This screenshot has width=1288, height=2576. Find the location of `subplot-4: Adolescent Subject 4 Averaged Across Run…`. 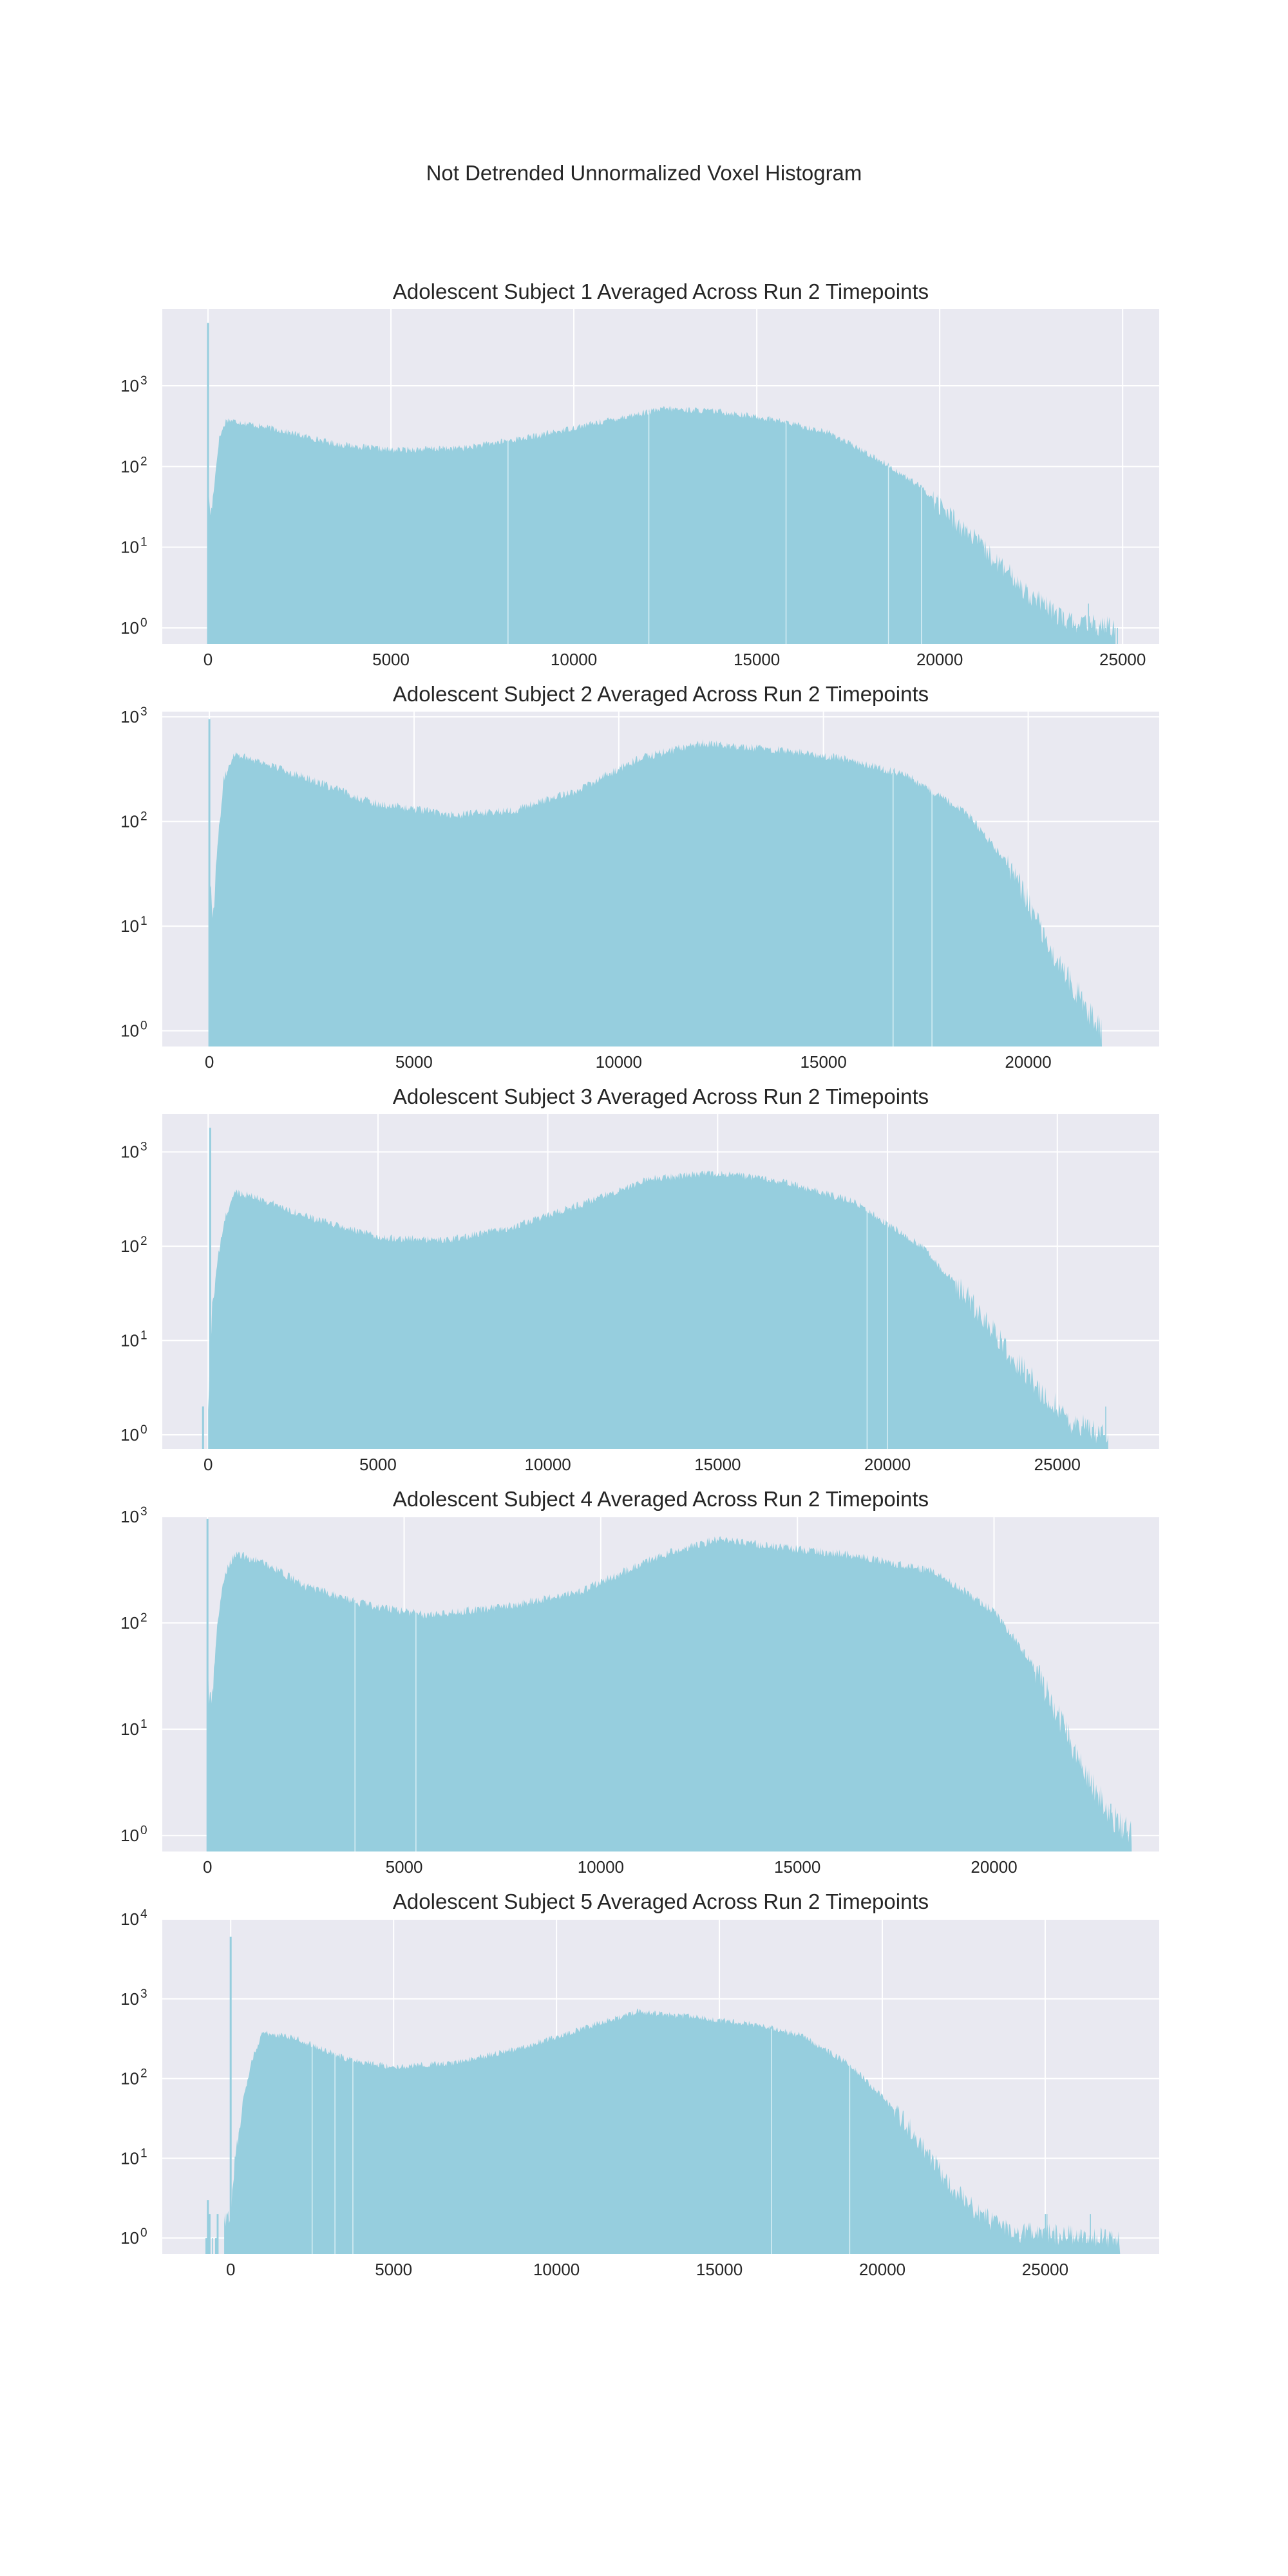

subplot-4: Adolescent Subject 4 Averaged Across Run… is located at coordinates (639, 1682).